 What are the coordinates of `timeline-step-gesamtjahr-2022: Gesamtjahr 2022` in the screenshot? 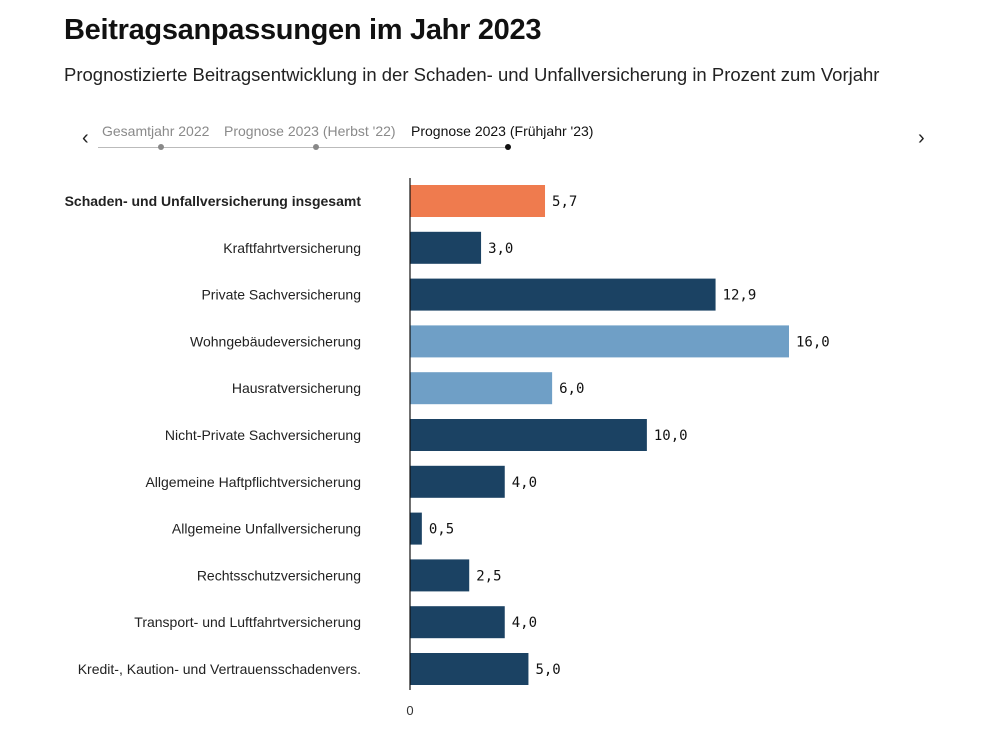 It's located at (156, 131).